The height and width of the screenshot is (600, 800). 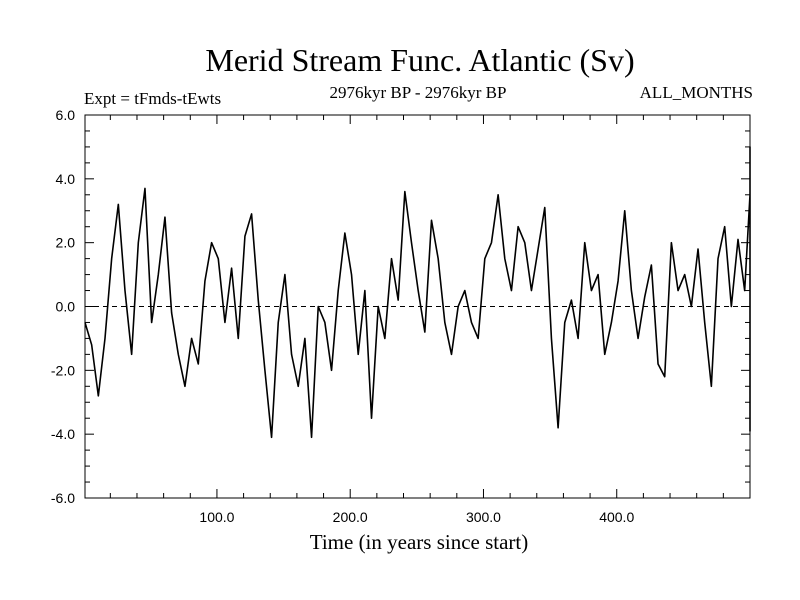 I want to click on y-tick-label: 6.0, so click(x=66, y=115).